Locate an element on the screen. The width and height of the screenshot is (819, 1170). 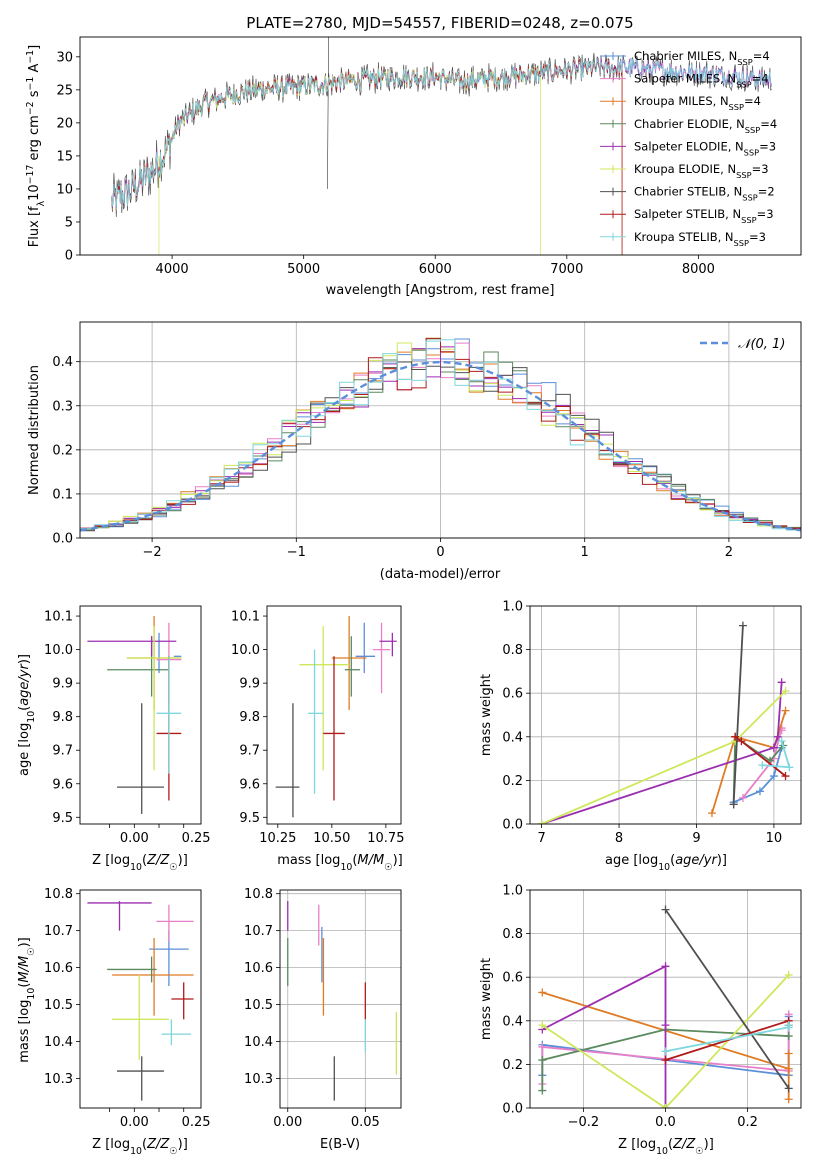
x-tick-label: 2 is located at coordinates (729, 552).